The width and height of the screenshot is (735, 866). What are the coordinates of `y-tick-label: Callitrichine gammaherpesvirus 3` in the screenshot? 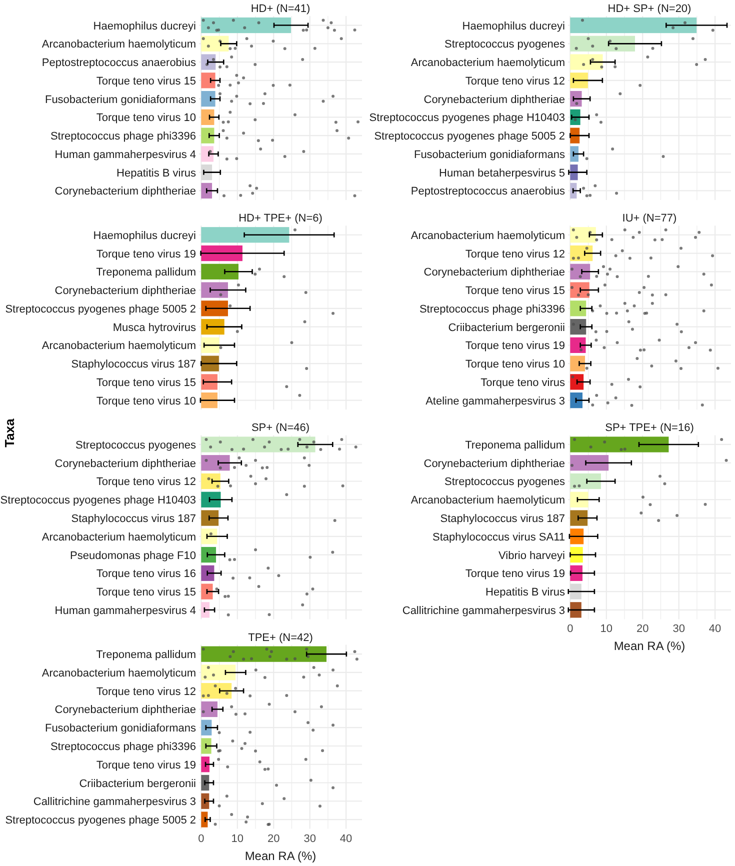 It's located at (483, 610).